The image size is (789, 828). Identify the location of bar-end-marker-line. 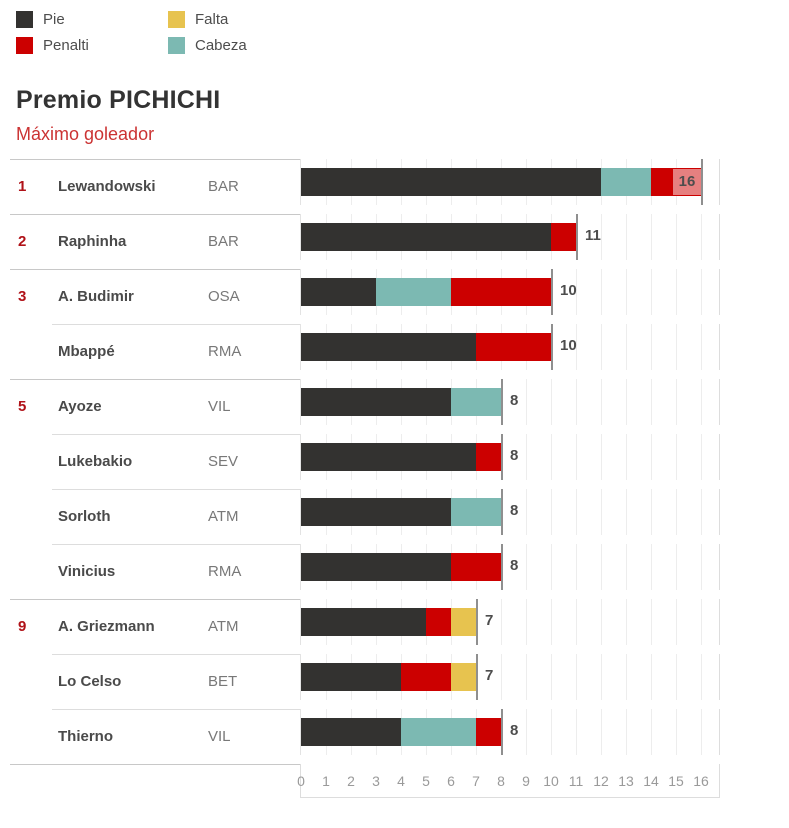
(502, 402).